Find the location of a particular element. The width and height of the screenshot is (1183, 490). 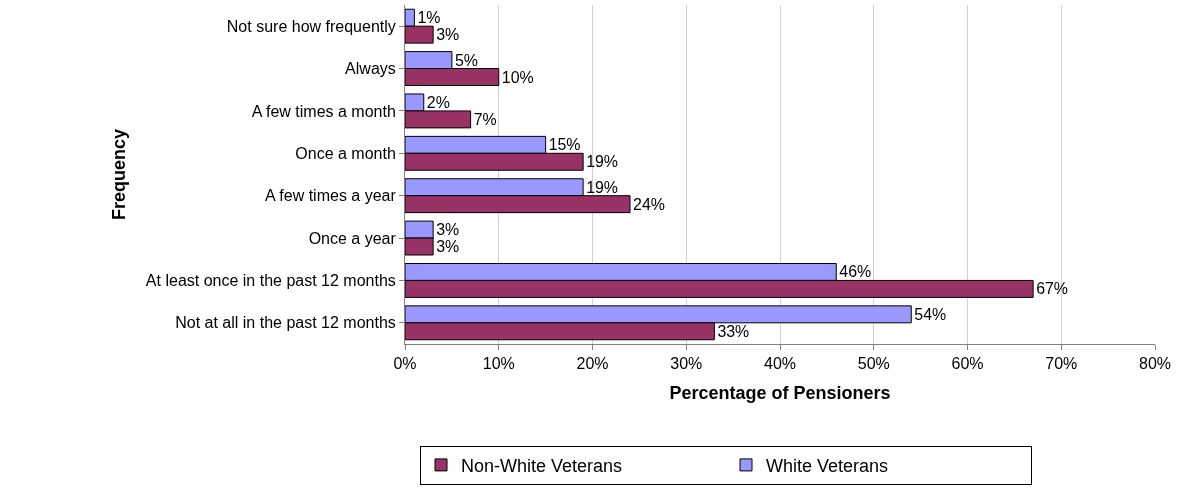

x-tick-label: 80% is located at coordinates (1155, 364).